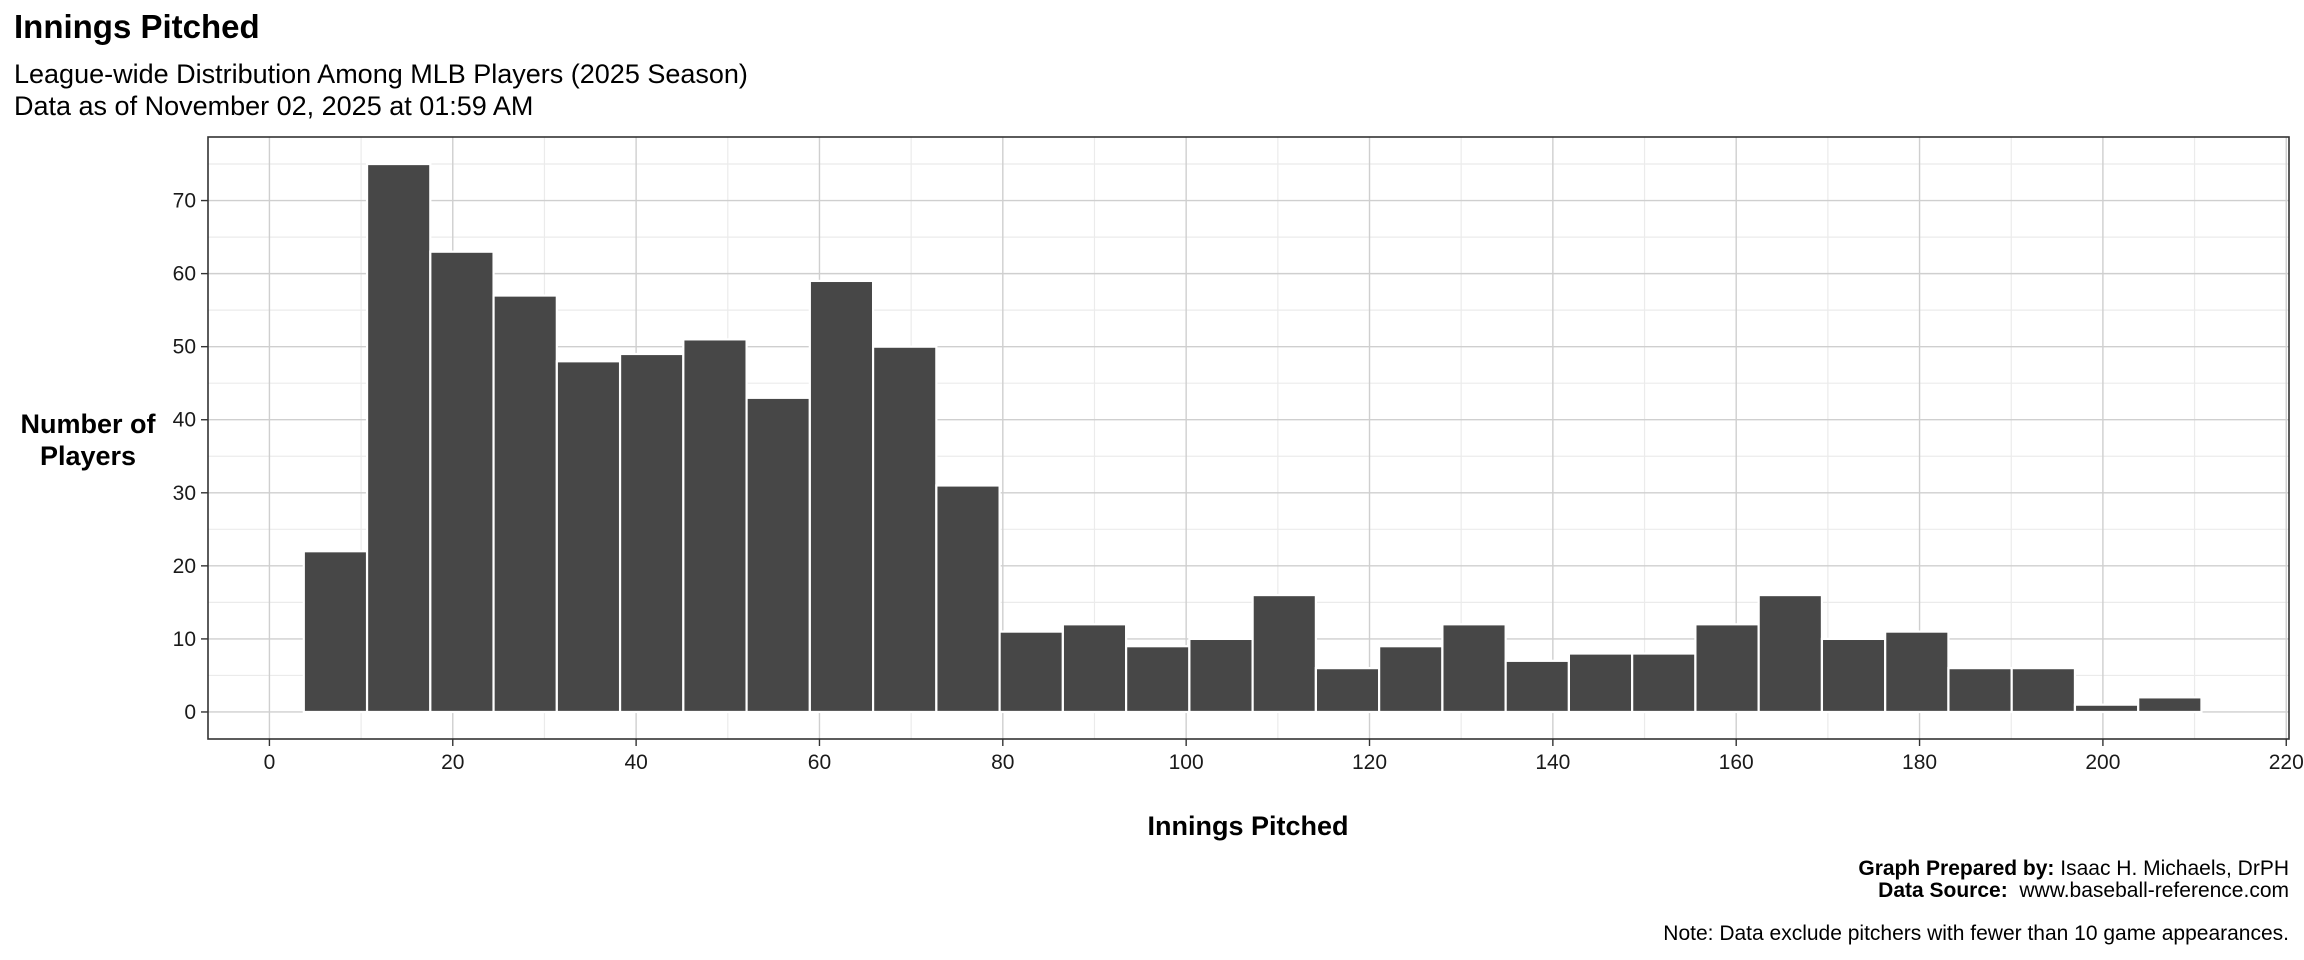 Image resolution: width=2304 pixels, height=960 pixels. Describe the element at coordinates (190, 712) in the screenshot. I see `y-tick-label: 0` at that location.